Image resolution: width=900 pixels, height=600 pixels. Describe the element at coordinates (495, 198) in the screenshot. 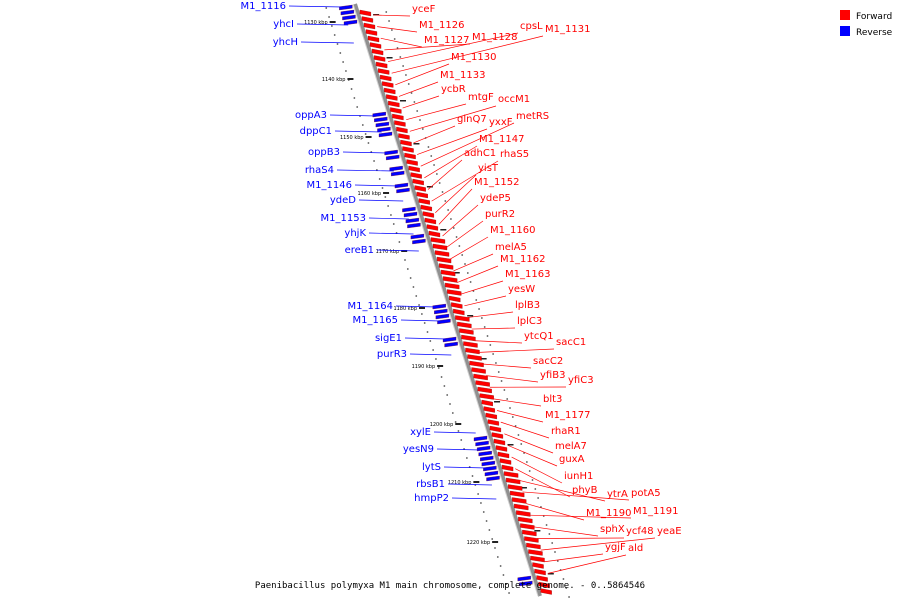

I see `gene-label-ydep5: ydeP5` at that location.